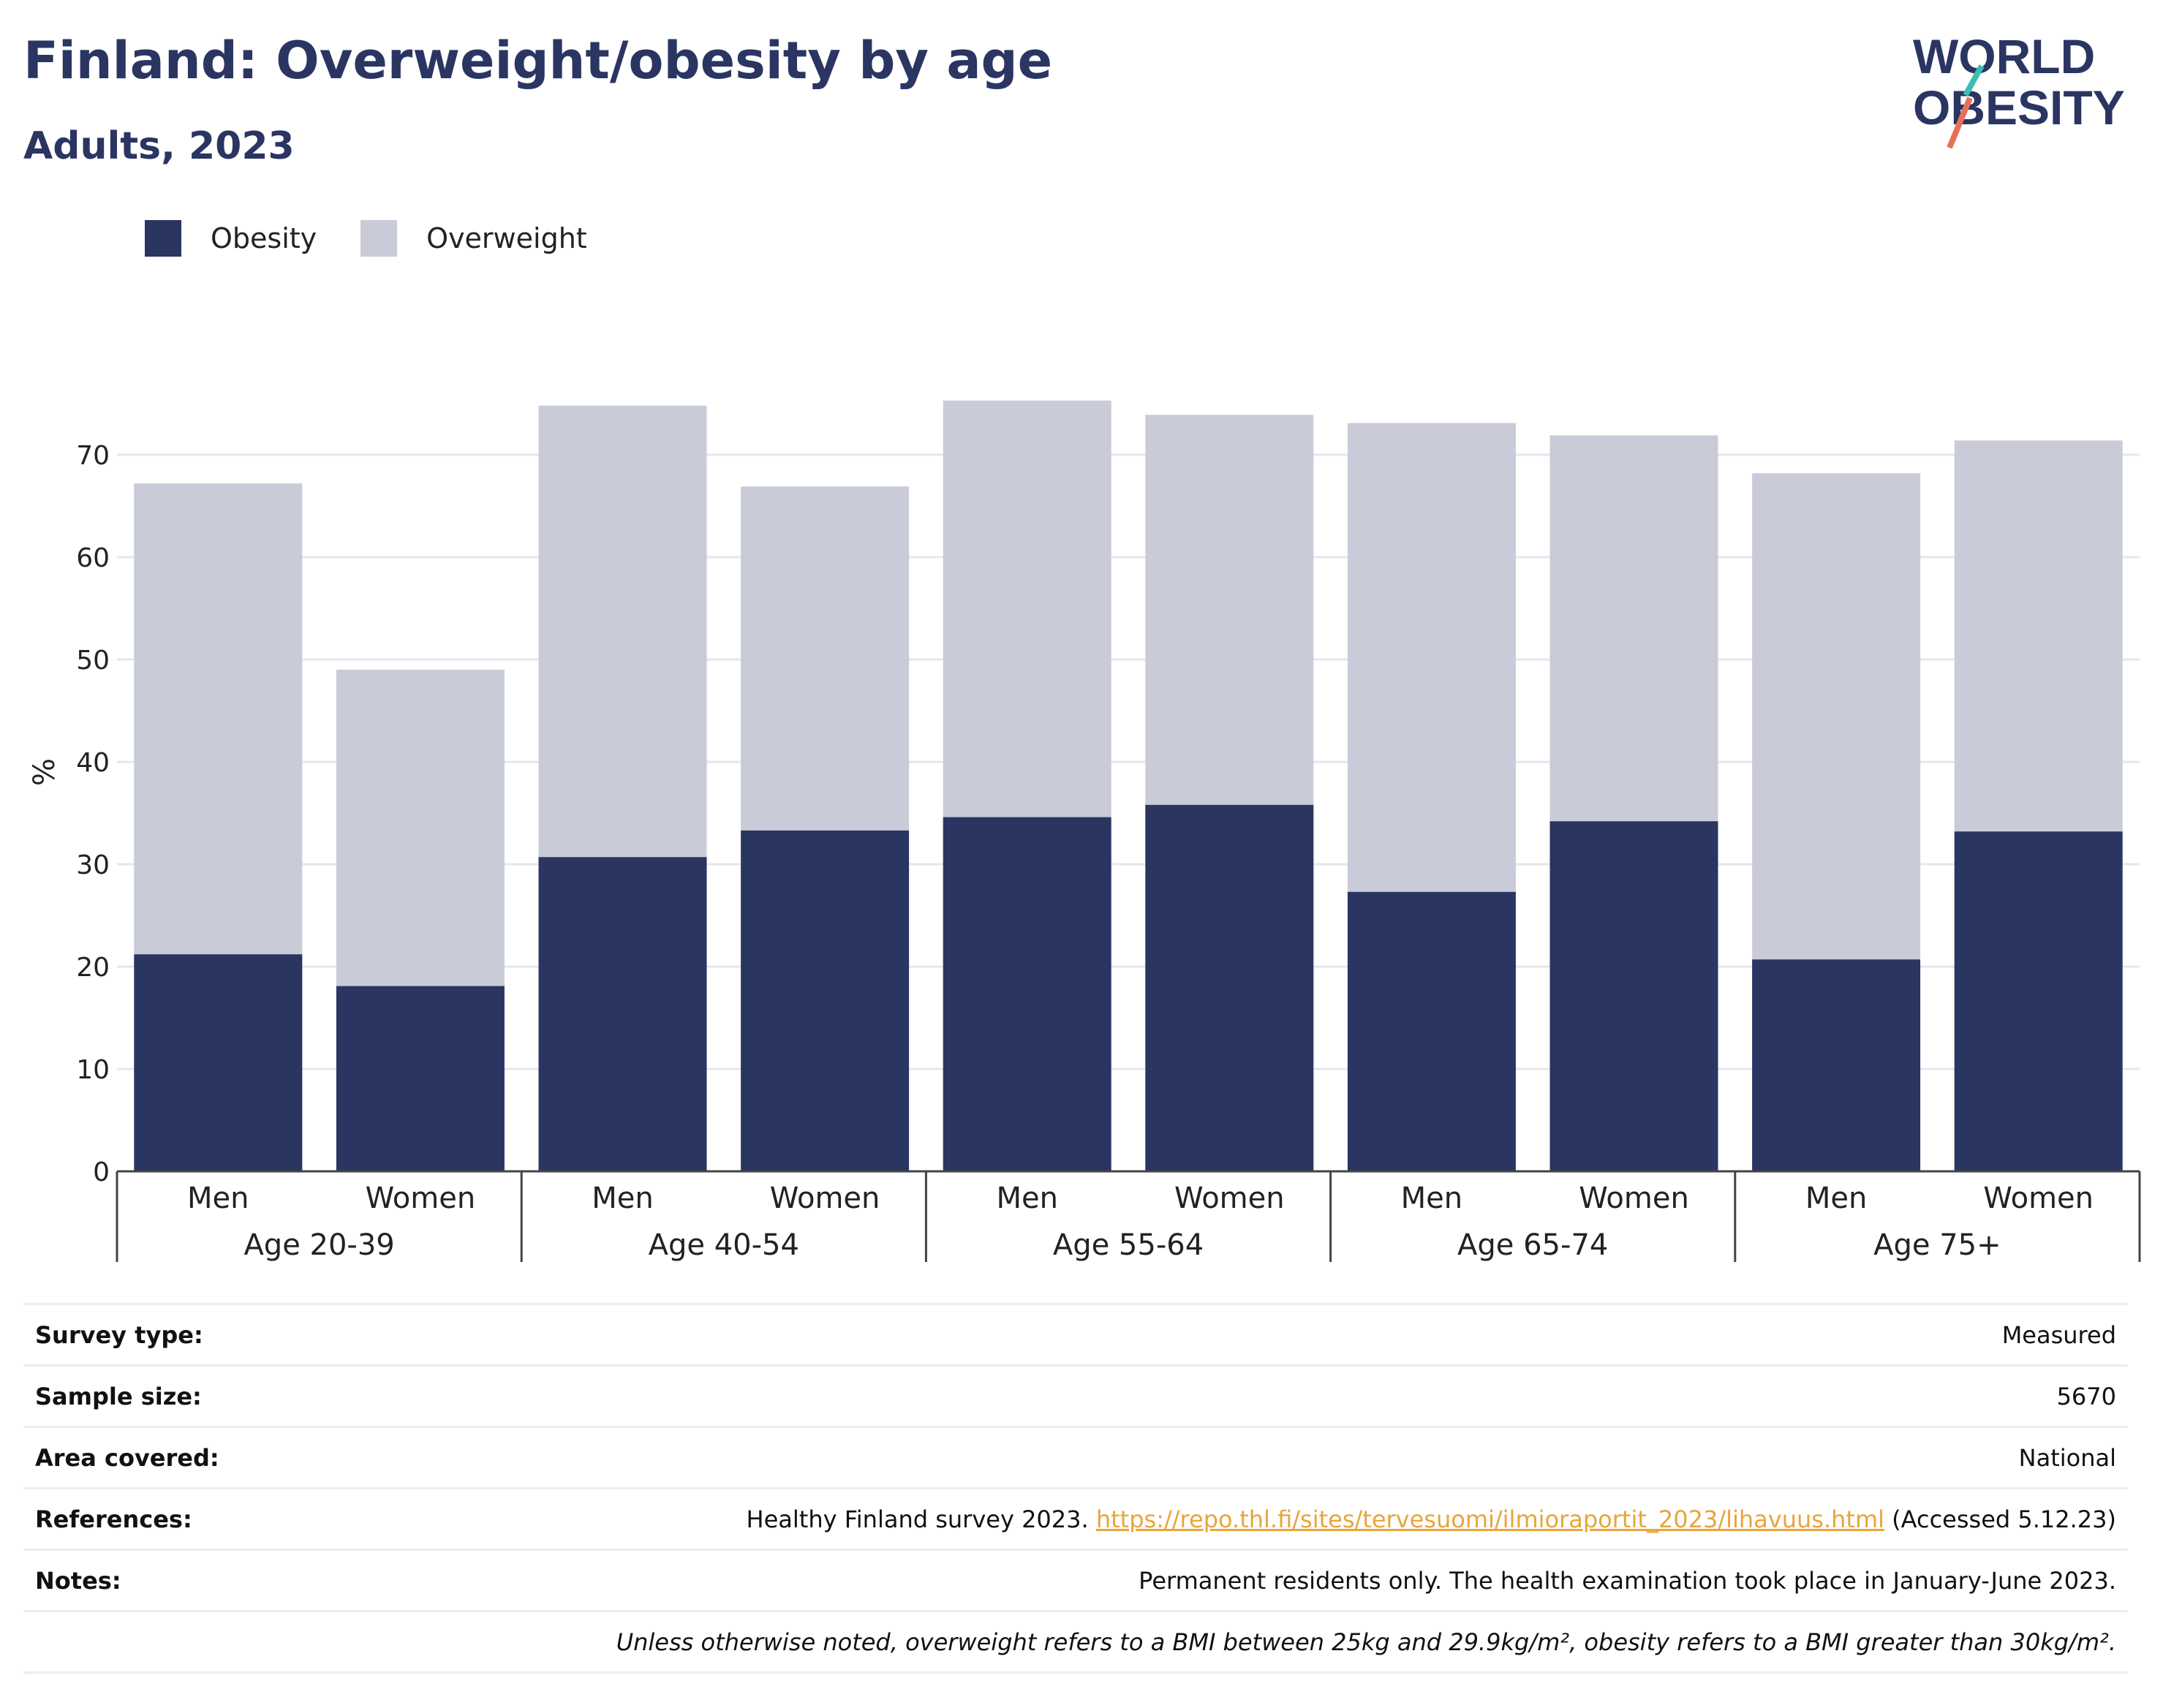 This screenshot has width=2163, height=1708. I want to click on info-row-area-covered: Area covered: National, so click(1075, 1456).